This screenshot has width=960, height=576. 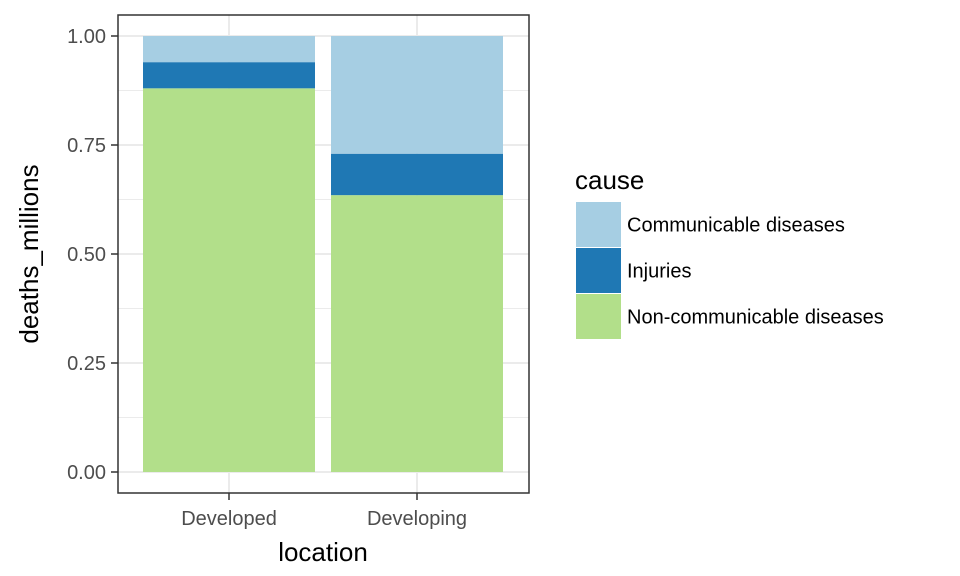 What do you see at coordinates (659, 272) in the screenshot?
I see `legend-label: Injuries` at bounding box center [659, 272].